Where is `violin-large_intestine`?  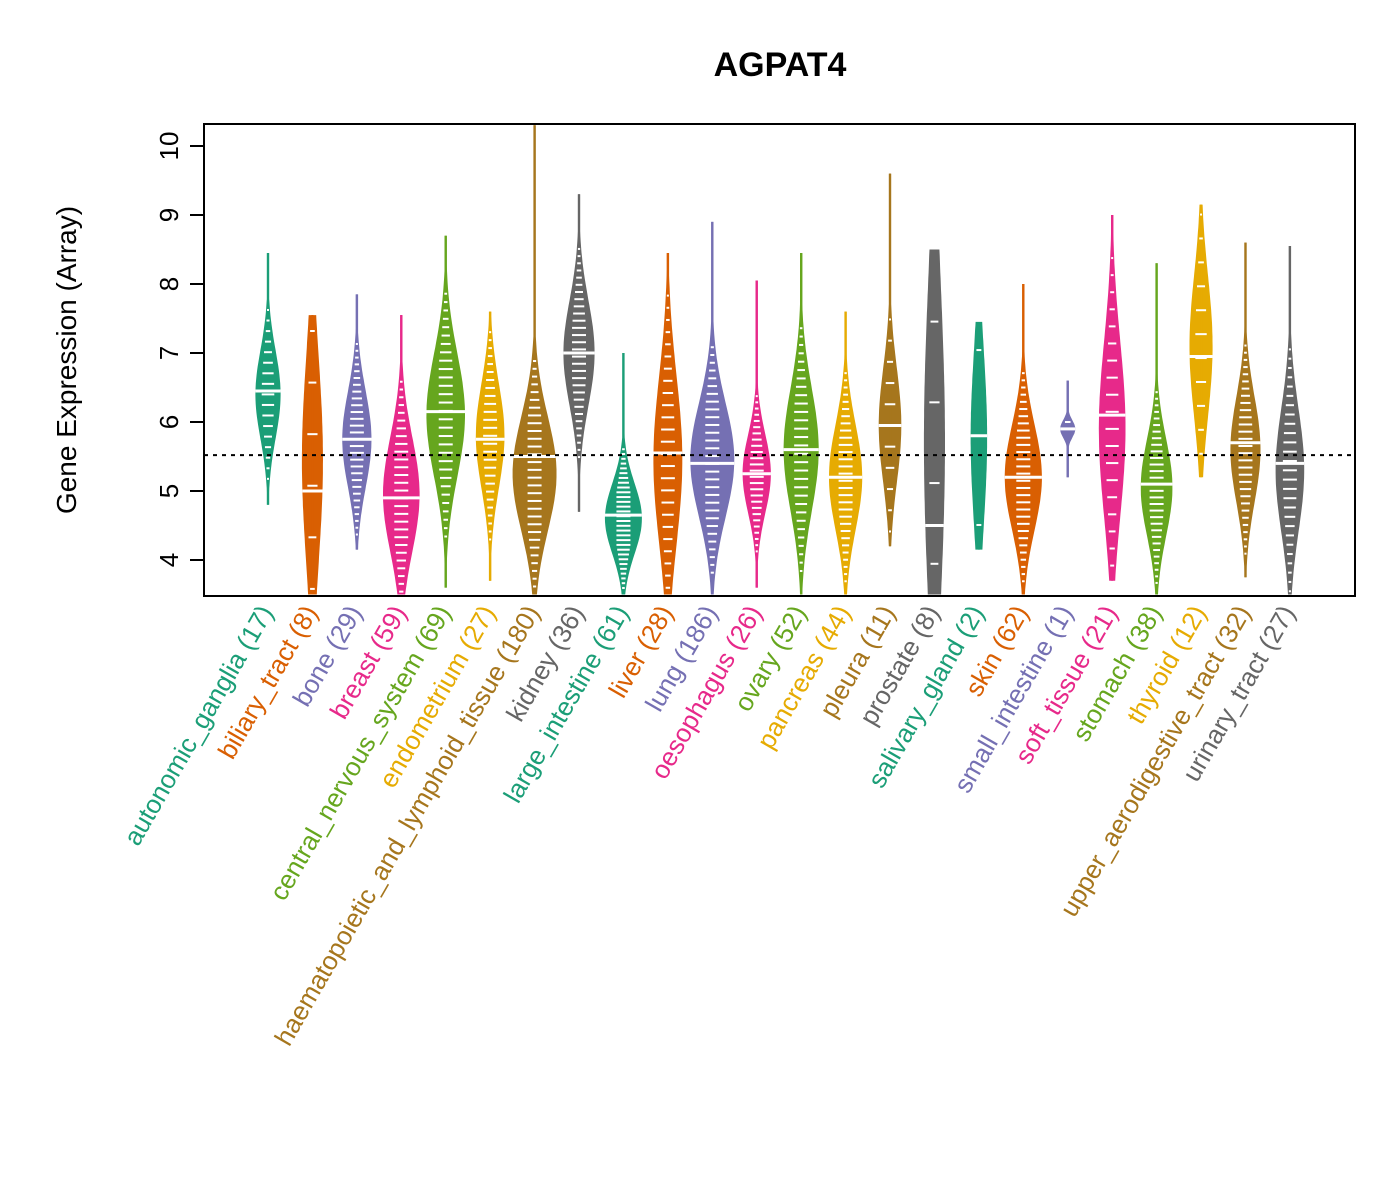 violin-large_intestine is located at coordinates (623, 474).